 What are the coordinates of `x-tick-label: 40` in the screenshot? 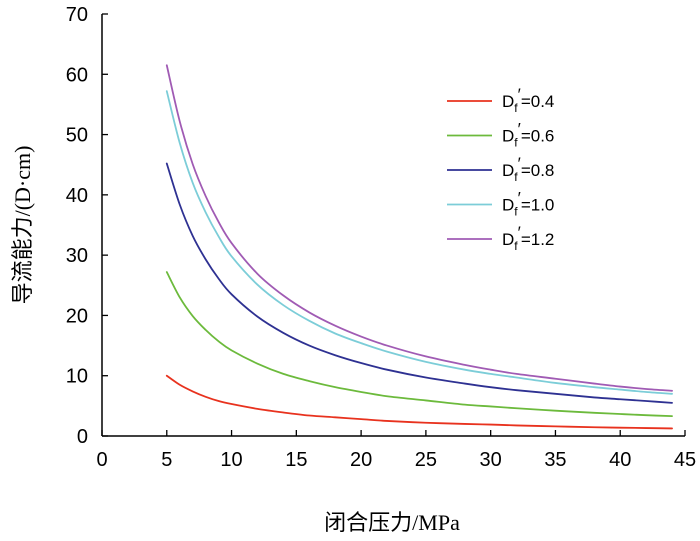 It's located at (620, 460).